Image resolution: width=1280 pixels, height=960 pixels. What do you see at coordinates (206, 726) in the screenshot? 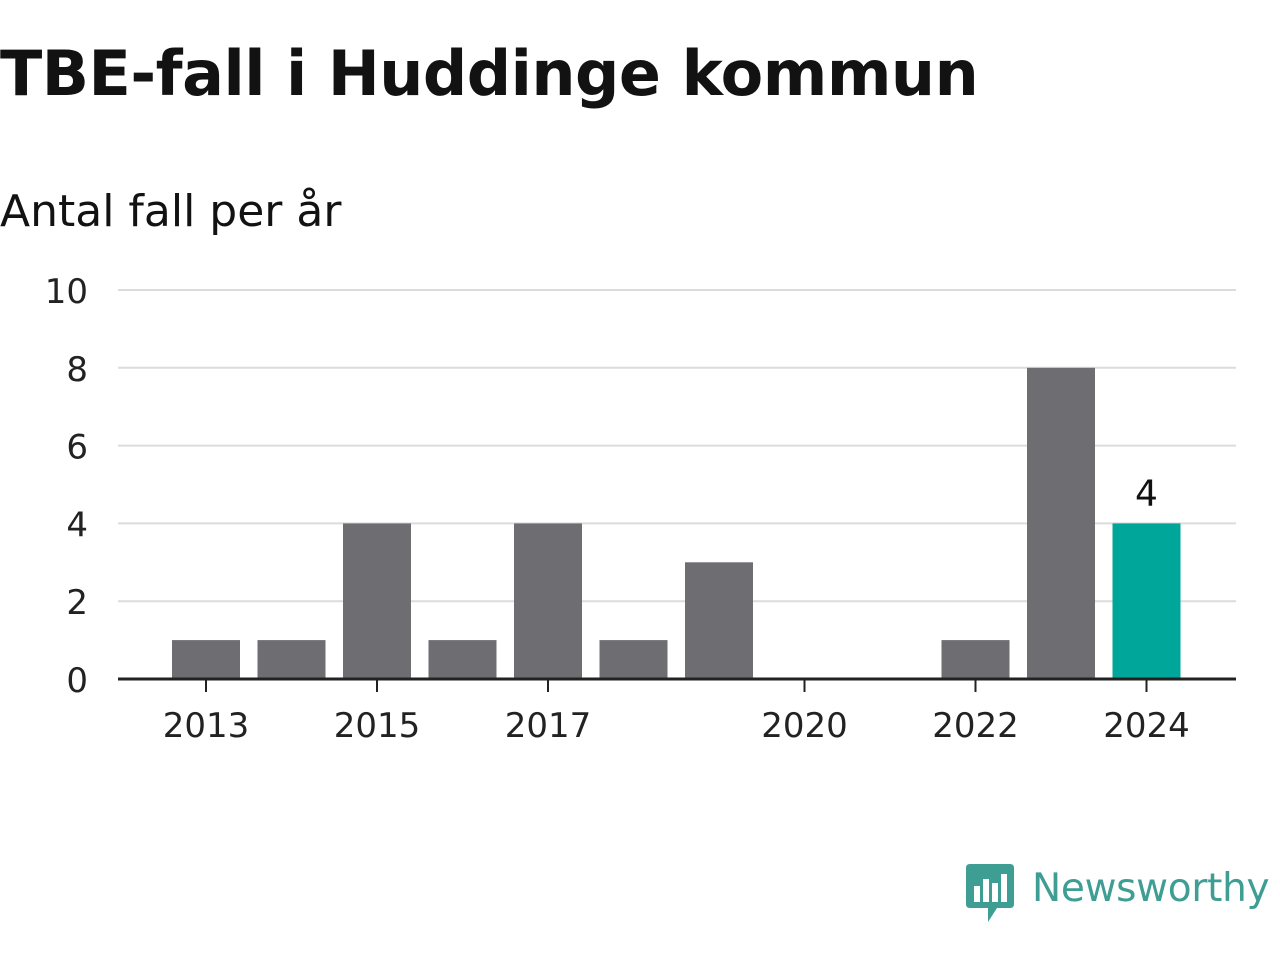
I see `x-tick-label: 2013` at bounding box center [206, 726].